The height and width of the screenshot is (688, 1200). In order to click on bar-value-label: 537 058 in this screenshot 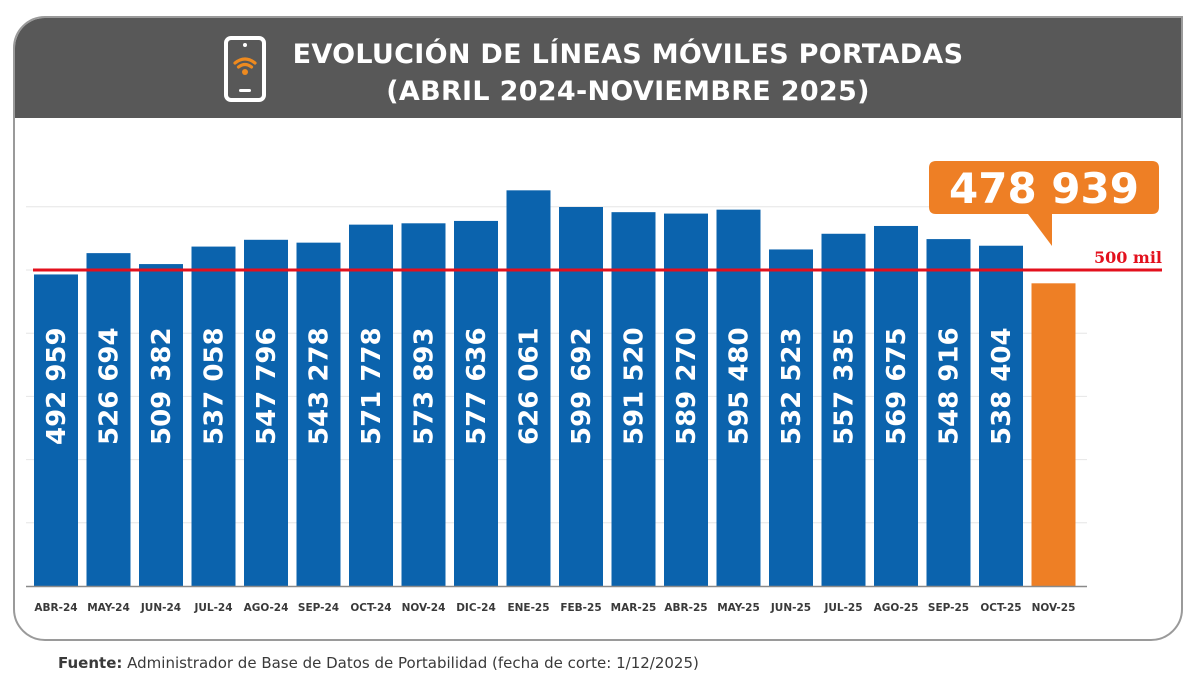, I will do `click(215, 386)`.